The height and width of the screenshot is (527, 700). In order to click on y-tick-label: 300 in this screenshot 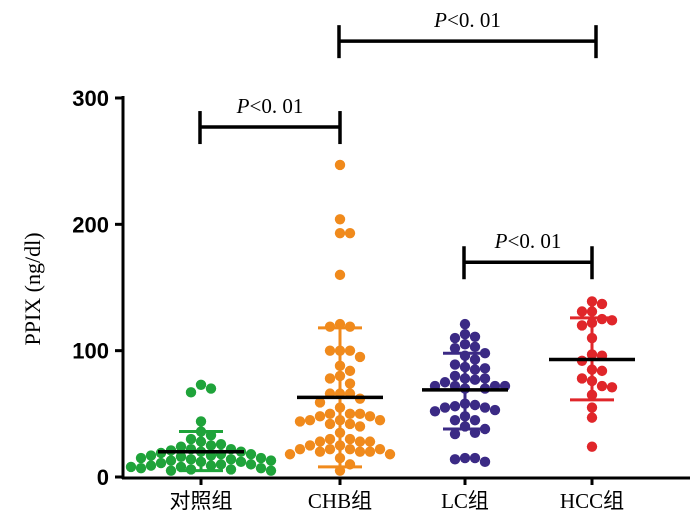, I will do `click(90, 98)`.